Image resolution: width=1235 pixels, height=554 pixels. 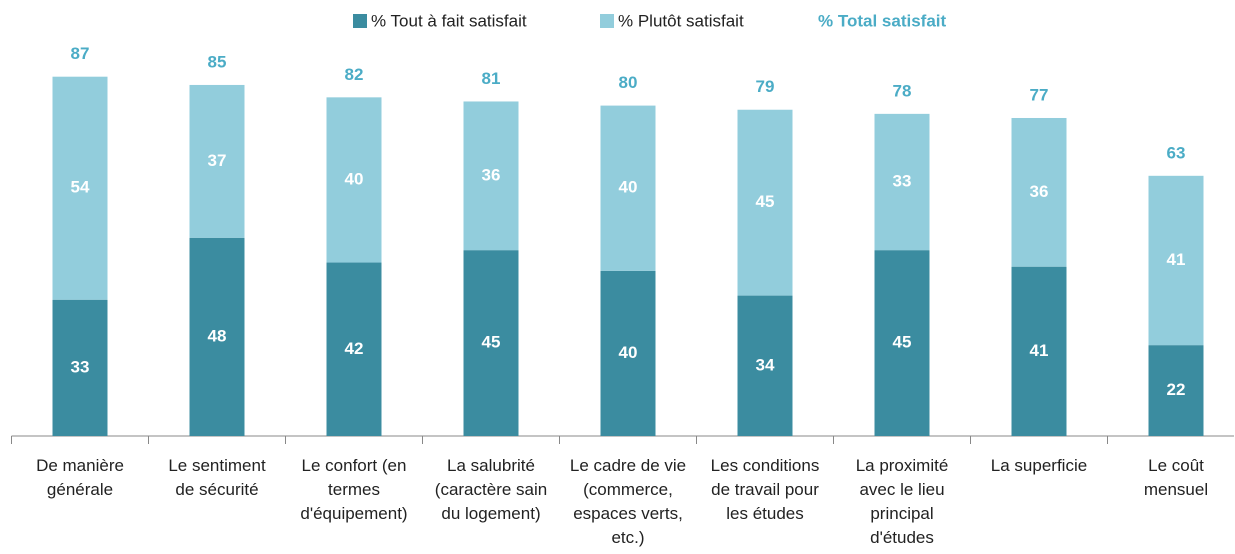 What do you see at coordinates (628, 82) in the screenshot?
I see `total-label: 80` at bounding box center [628, 82].